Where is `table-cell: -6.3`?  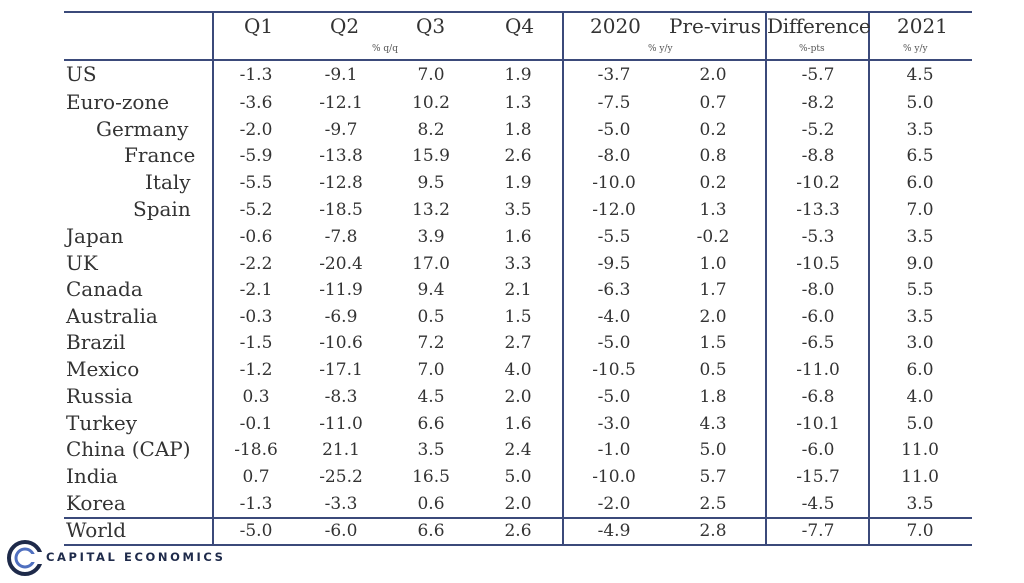 table-cell: -6.3 is located at coordinates (614, 290).